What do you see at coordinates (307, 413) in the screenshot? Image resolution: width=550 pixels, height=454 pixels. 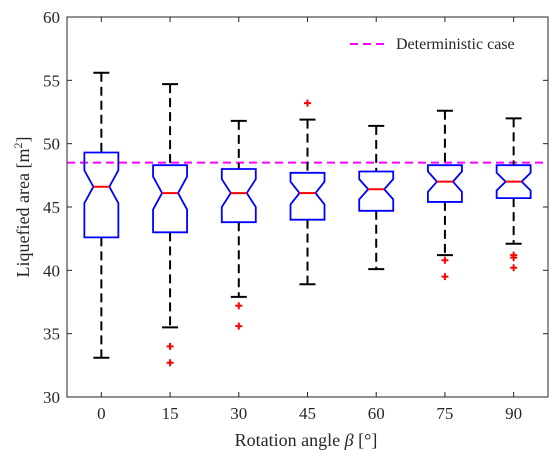 I see `x-tick-label: 45` at bounding box center [307, 413].